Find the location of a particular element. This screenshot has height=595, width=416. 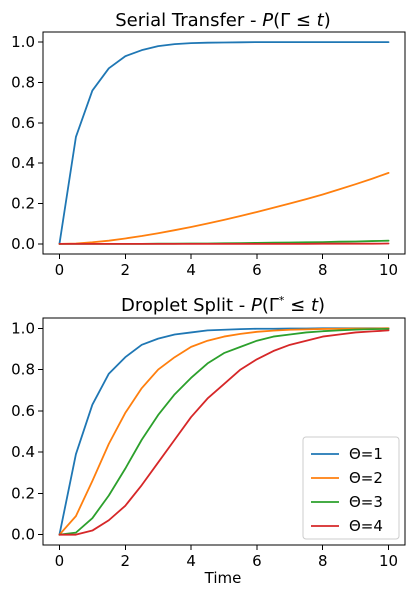

legend-label-2: Θ=2 is located at coordinates (366, 478).